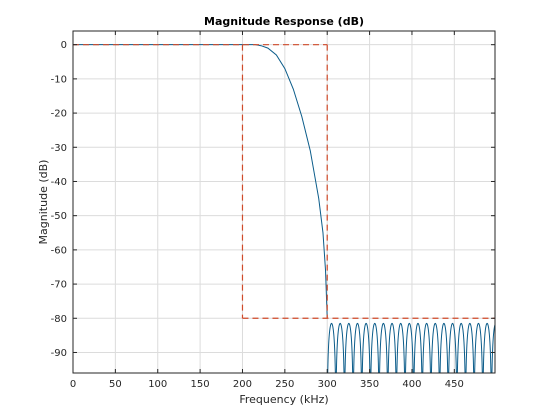 The width and height of the screenshot is (560, 420). Describe the element at coordinates (73, 384) in the screenshot. I see `x-tick-label: 0` at that location.